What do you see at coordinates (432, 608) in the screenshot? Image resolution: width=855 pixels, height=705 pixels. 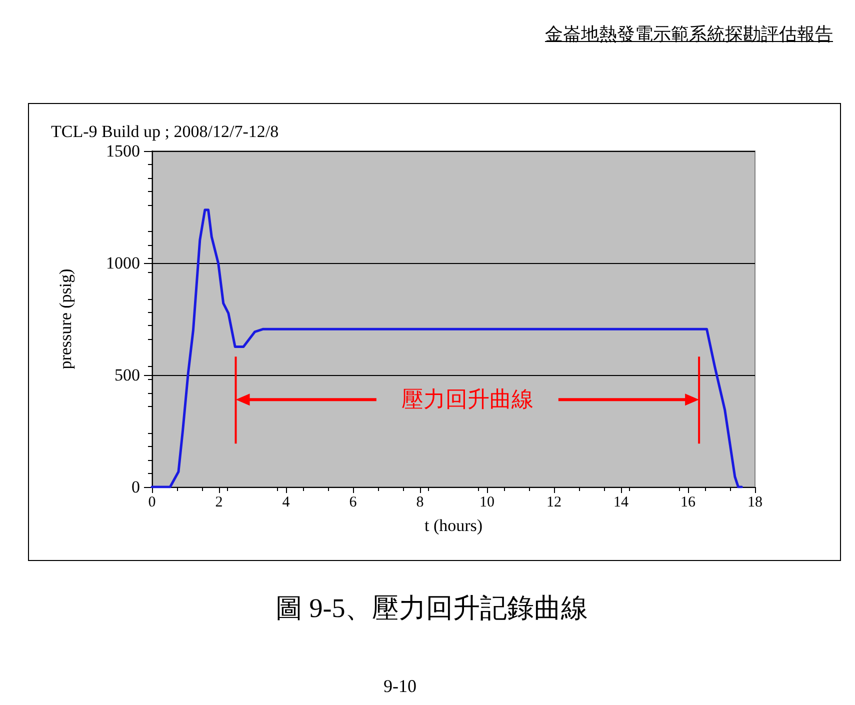 I see `caption: 圖 9-5、壓力回升記錄曲線` at bounding box center [432, 608].